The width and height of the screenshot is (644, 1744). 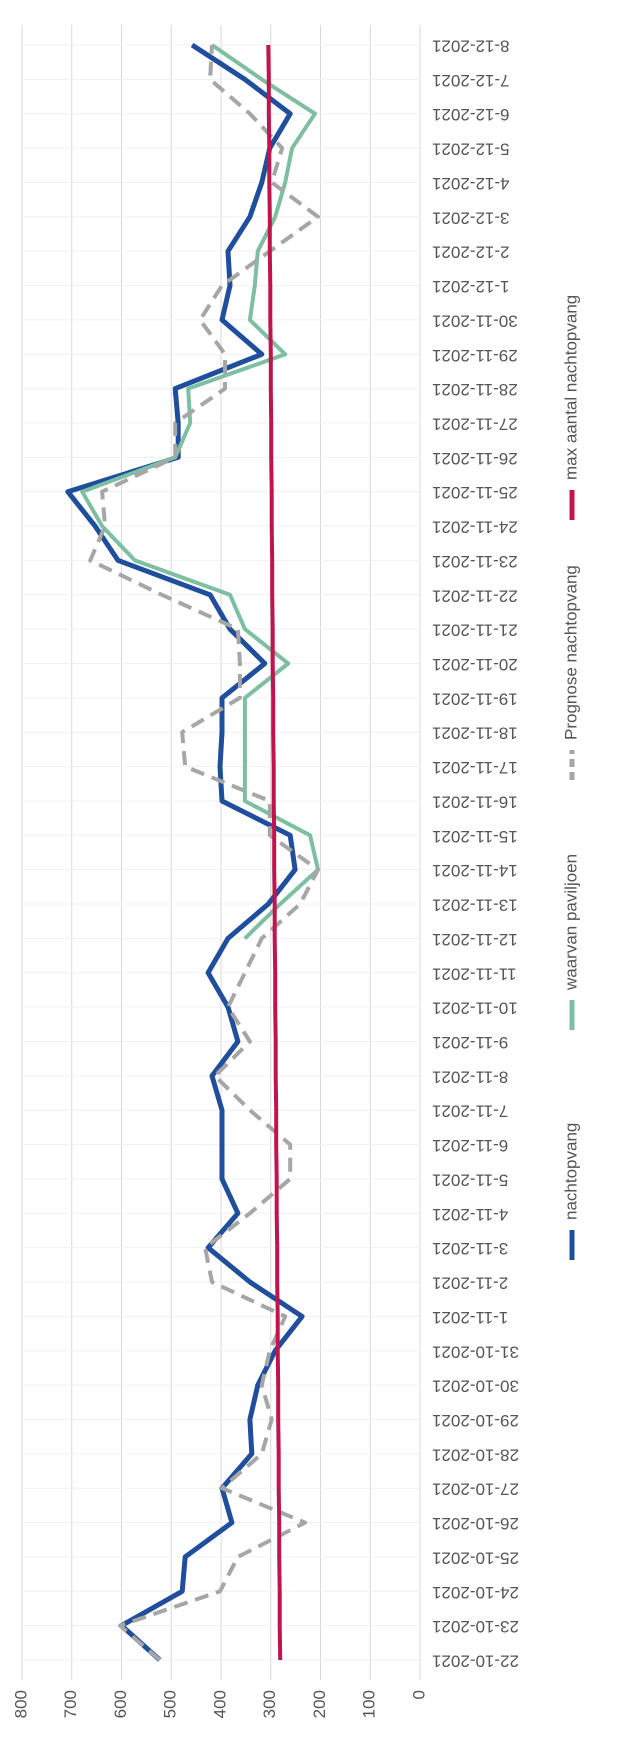 I want to click on x-tick-label: 17-11-2021, so click(x=475, y=767).